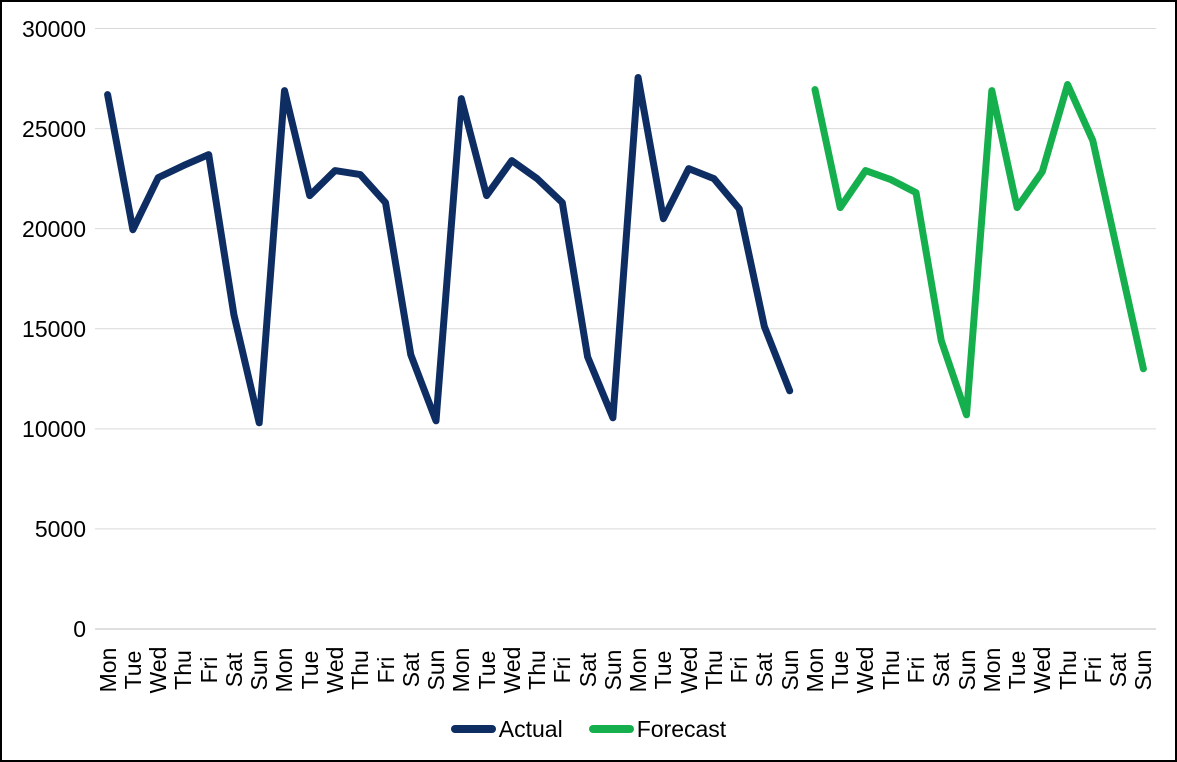 This screenshot has height=762, width=1177. What do you see at coordinates (979, 250) in the screenshot?
I see `series-line-forecast` at bounding box center [979, 250].